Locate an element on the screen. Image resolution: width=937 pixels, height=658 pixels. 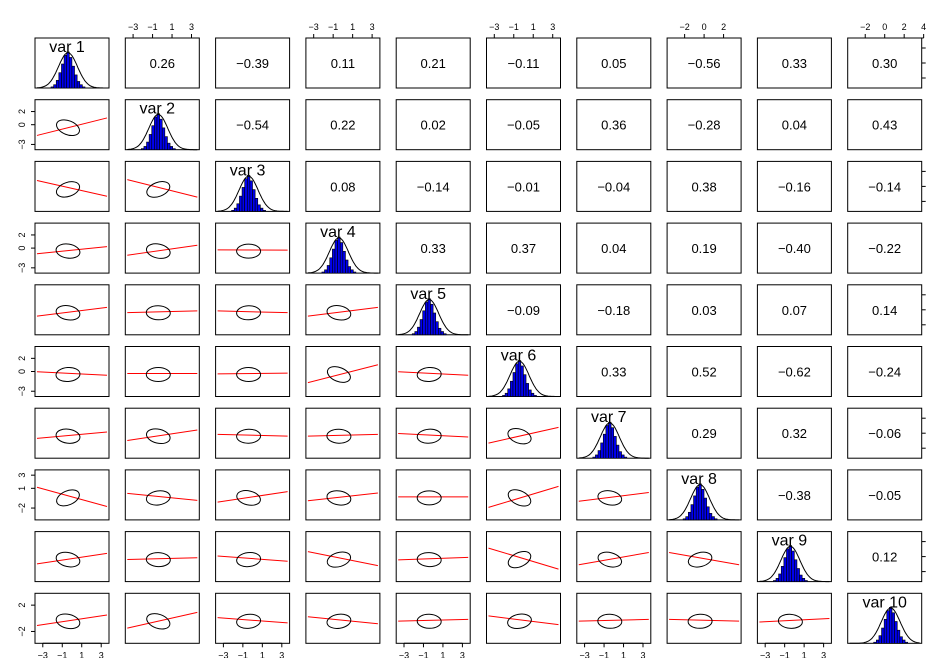
correlation-value: −0.40 is located at coordinates (794, 248).